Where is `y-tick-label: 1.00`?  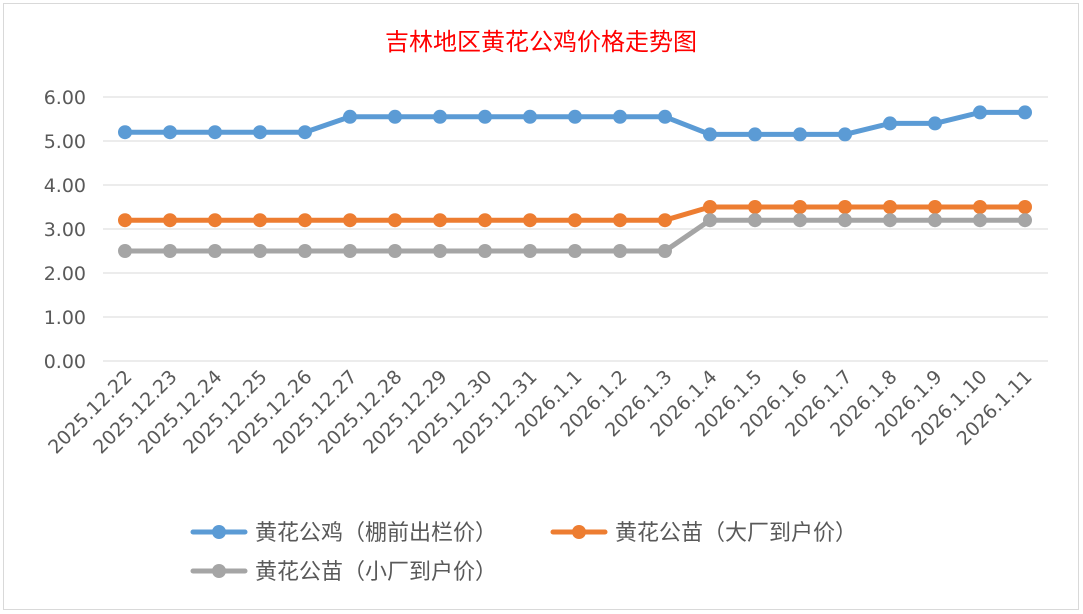 y-tick-label: 1.00 is located at coordinates (65, 318).